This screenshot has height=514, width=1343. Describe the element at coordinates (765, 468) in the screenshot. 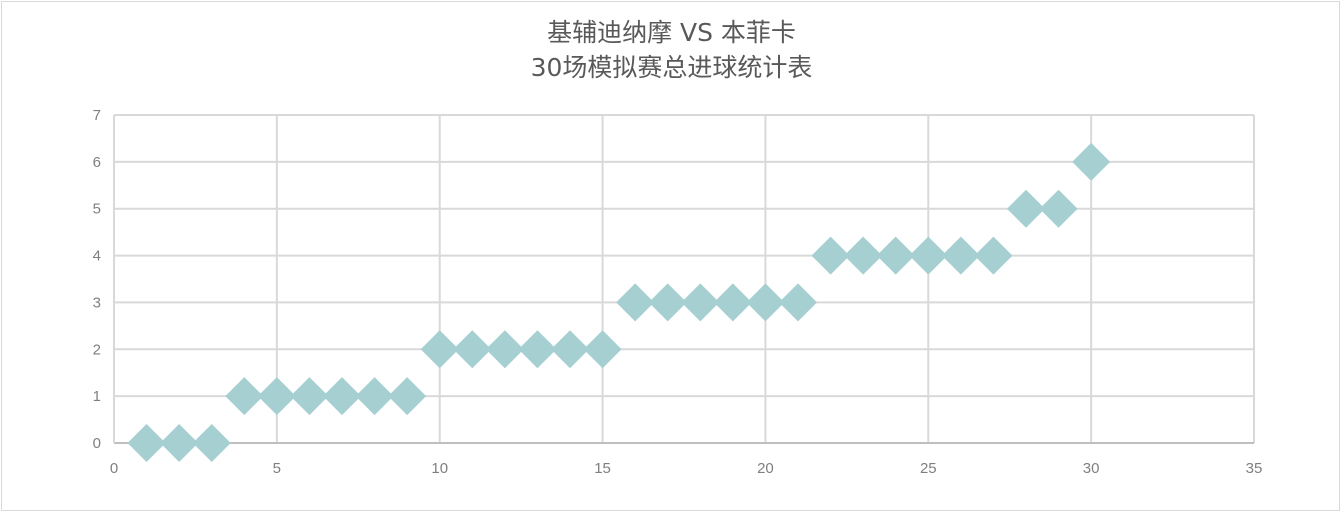

I see `x-tick-label: 20` at that location.